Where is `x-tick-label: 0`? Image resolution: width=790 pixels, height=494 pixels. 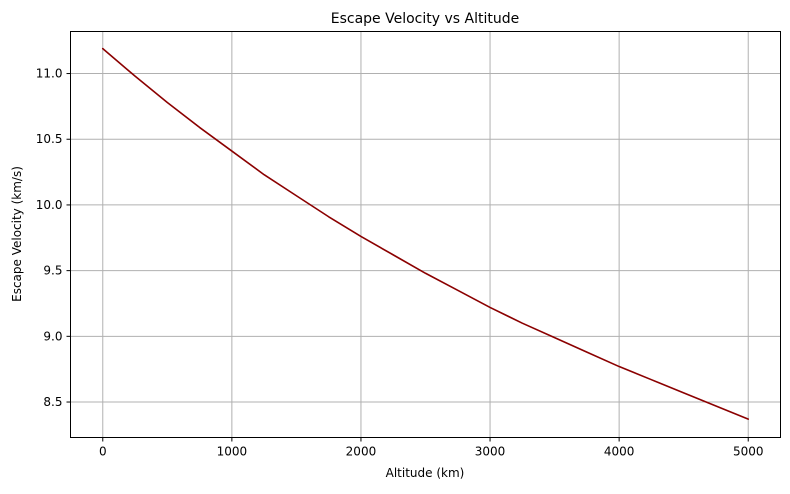 x-tick-label: 0 is located at coordinates (103, 452).